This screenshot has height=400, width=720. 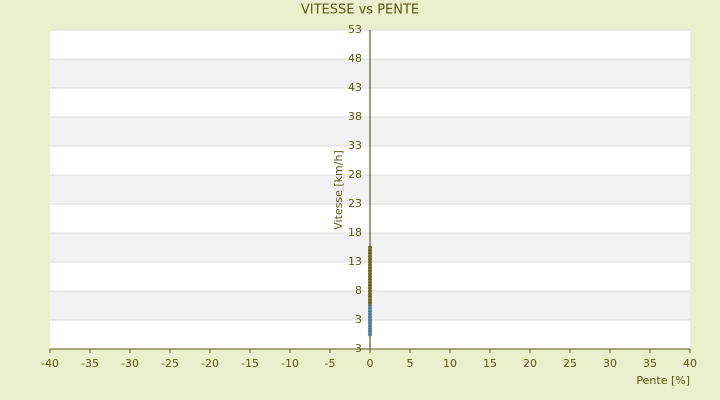 I want to click on x-tick-label: 15, so click(x=490, y=363).